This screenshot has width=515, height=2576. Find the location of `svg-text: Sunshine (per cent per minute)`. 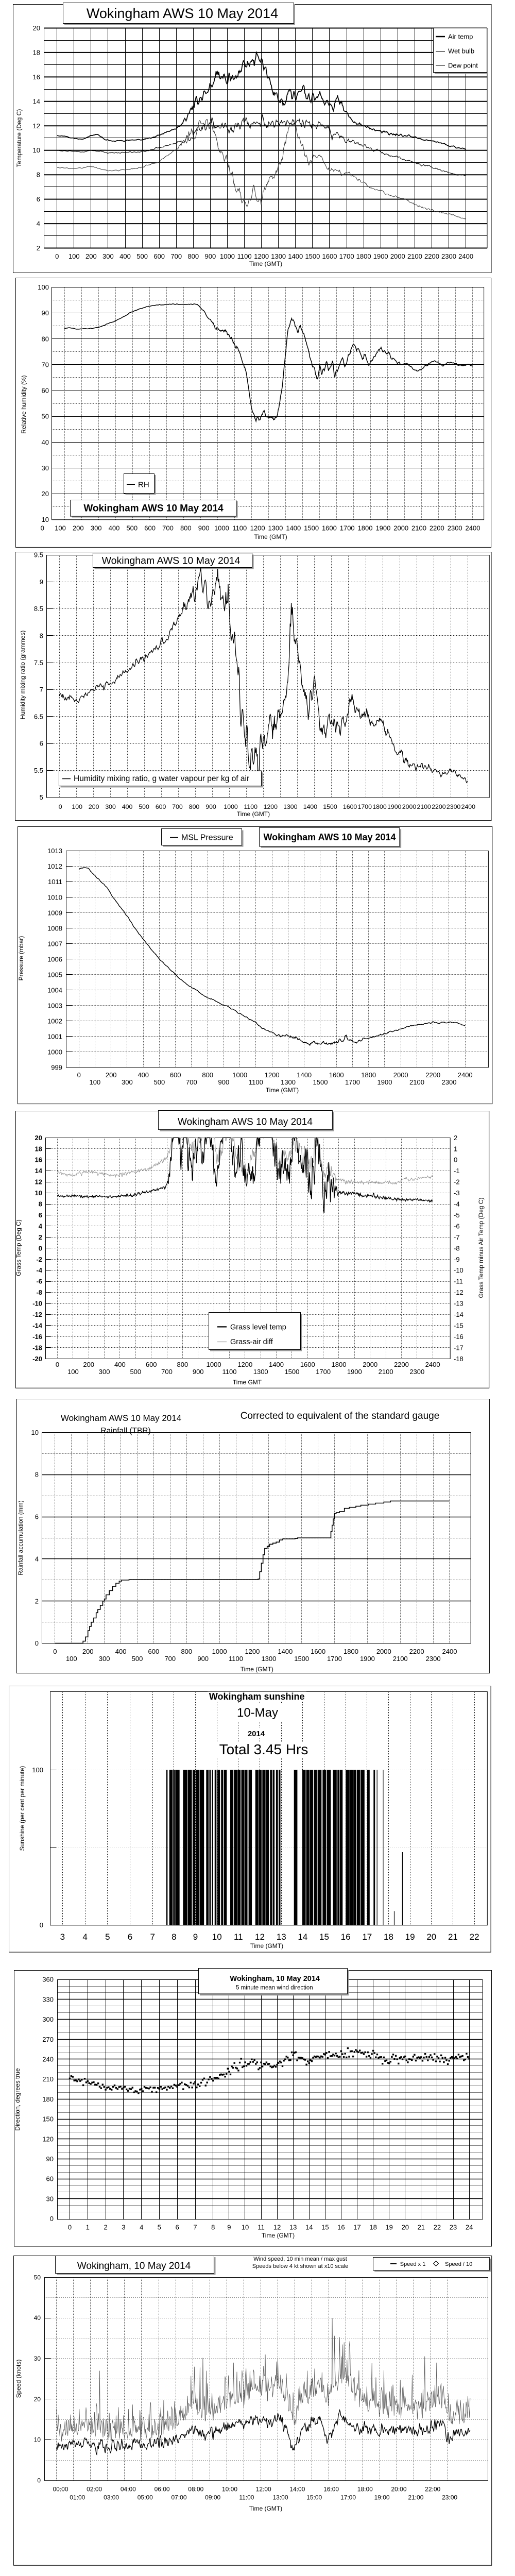

svg-text: Sunshine (per cent per minute) is located at coordinates (22, 1808).